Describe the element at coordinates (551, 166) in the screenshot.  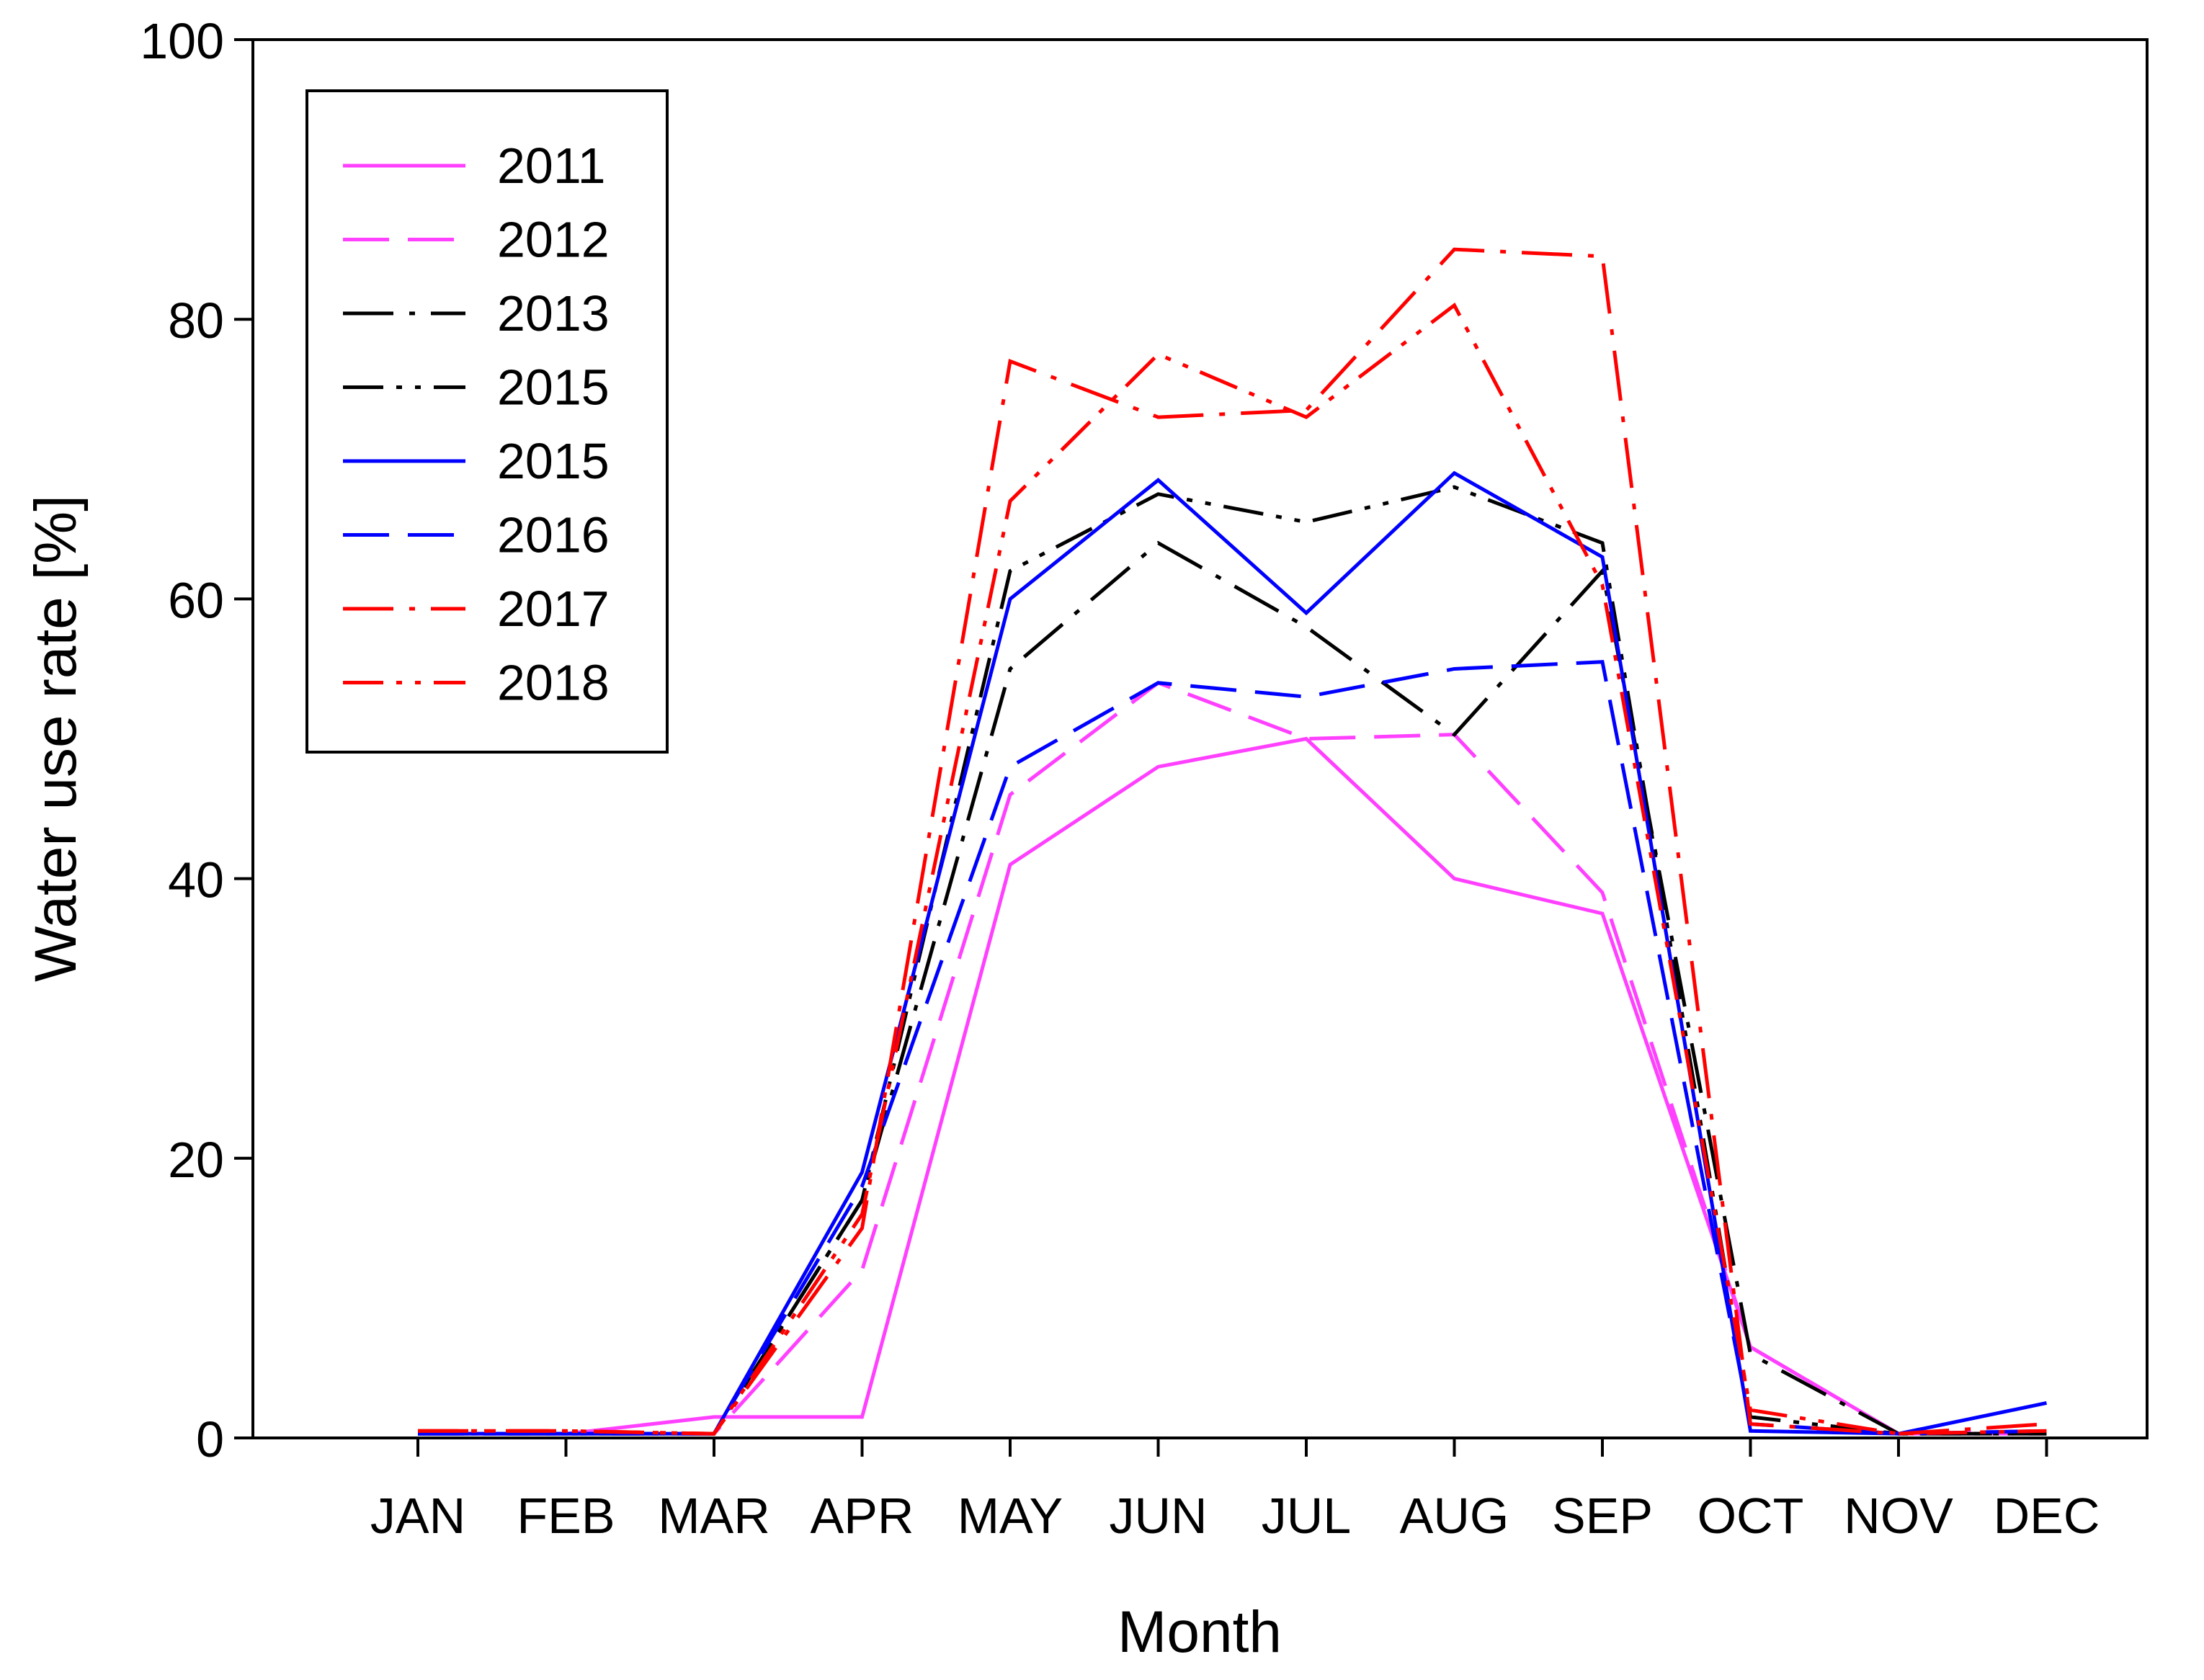
I see `legend-label: 2011` at that location.